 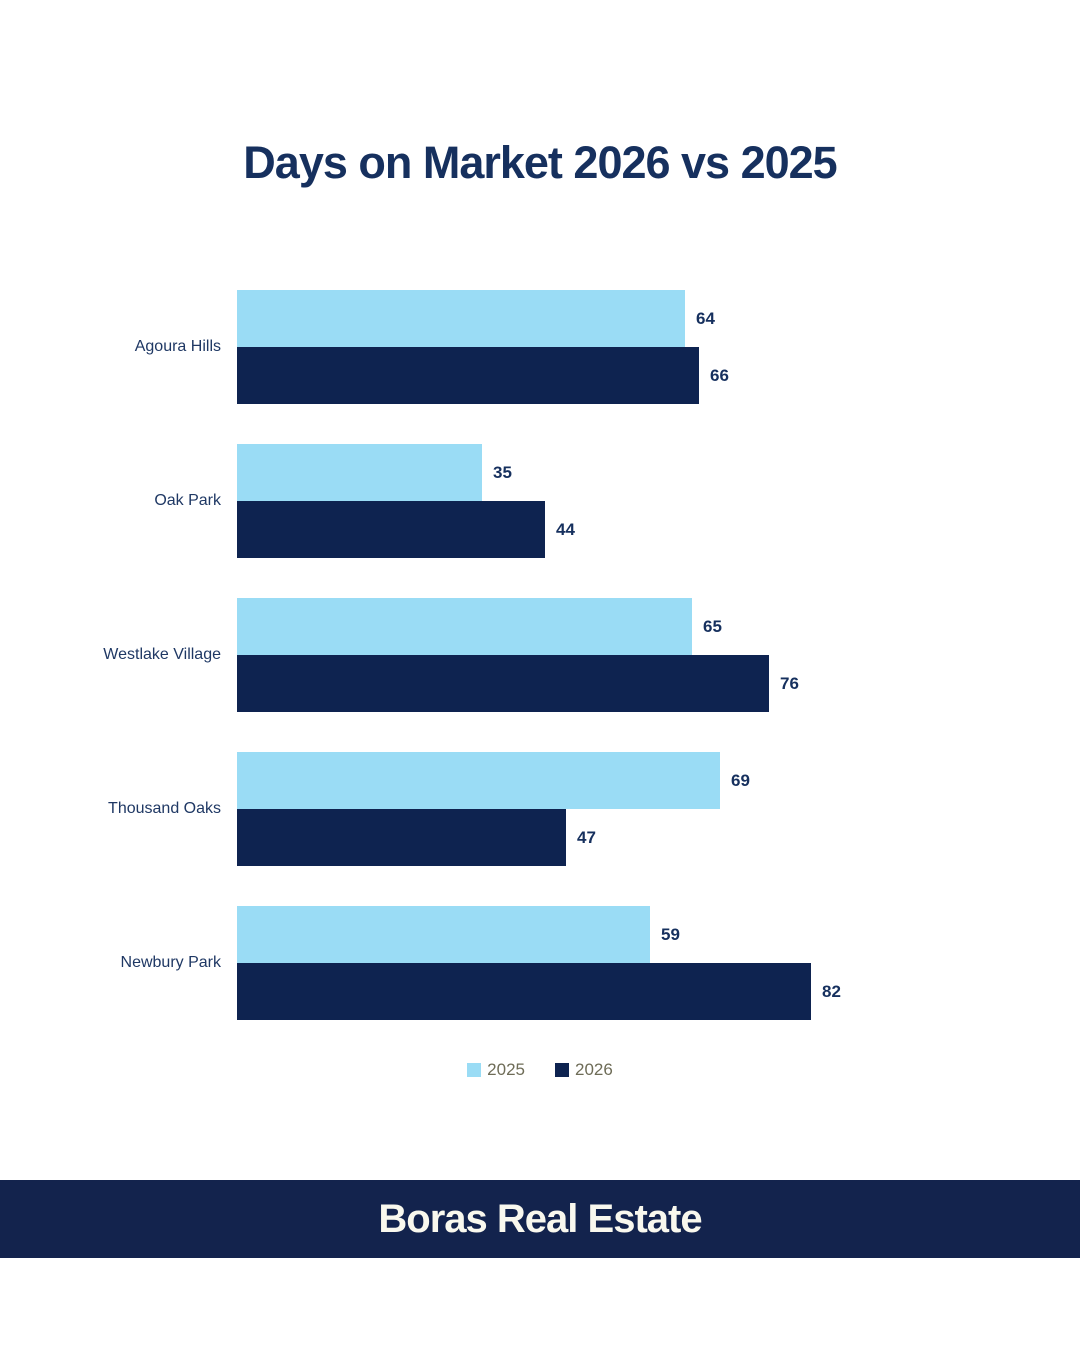 I want to click on bar-line: 35, so click(x=406, y=472).